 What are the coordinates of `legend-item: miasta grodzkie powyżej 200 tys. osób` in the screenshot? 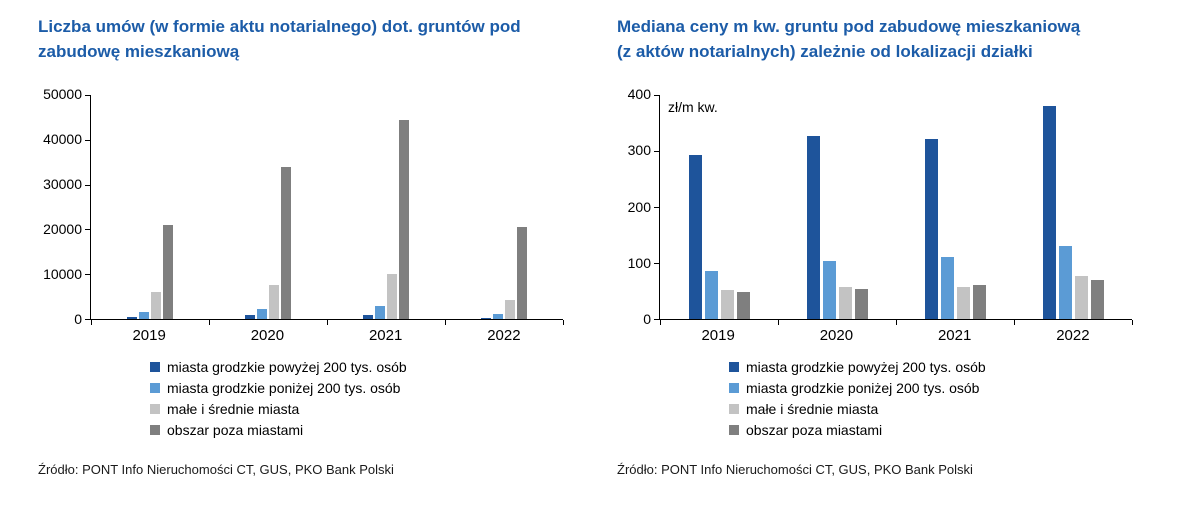 It's located at (370, 367).